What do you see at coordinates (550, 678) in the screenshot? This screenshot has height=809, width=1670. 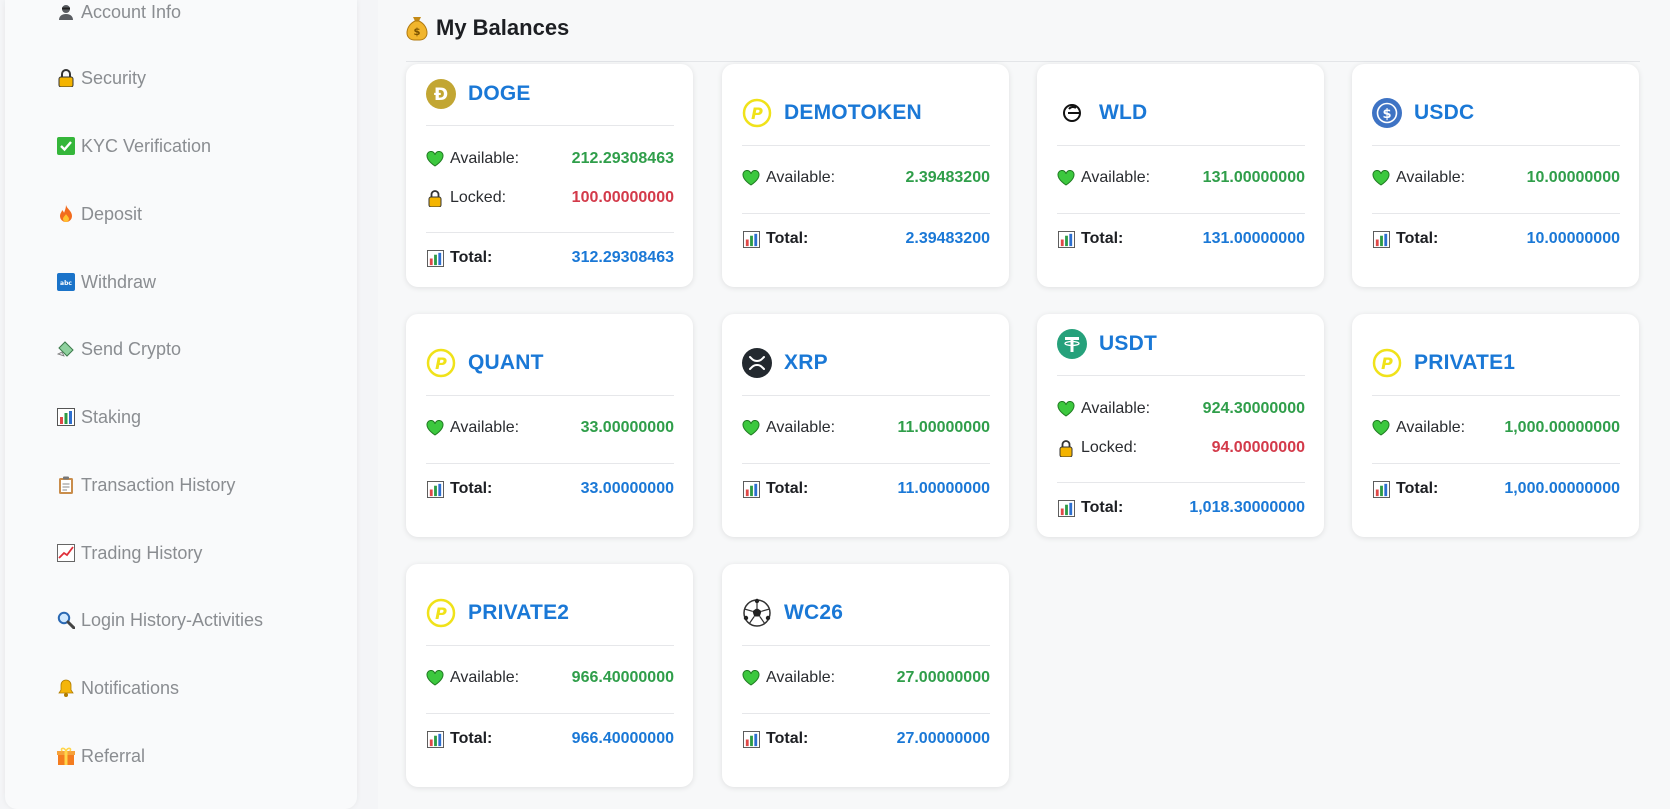 I see `available-row: Available: 966.40000000` at bounding box center [550, 678].